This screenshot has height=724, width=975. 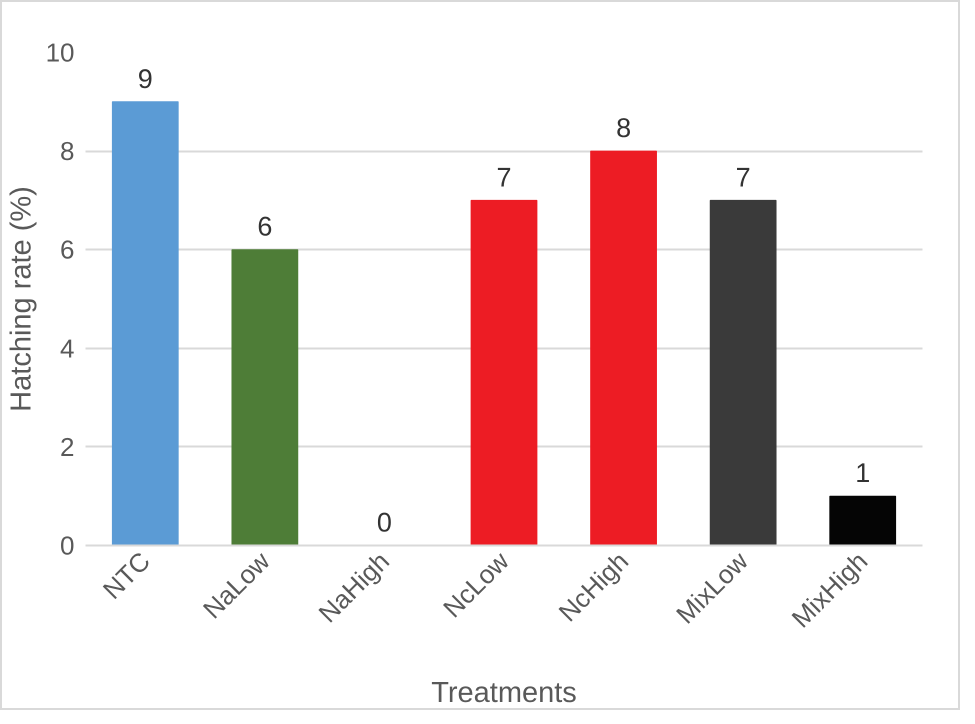 What do you see at coordinates (384, 523) in the screenshot?
I see `data-label: 0` at bounding box center [384, 523].